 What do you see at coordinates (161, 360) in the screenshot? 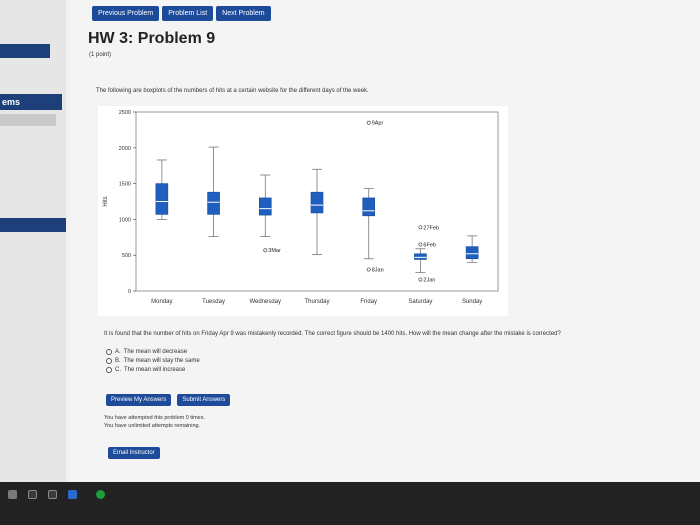
I see `option-b-text: The mean will stay the same` at bounding box center [161, 360].